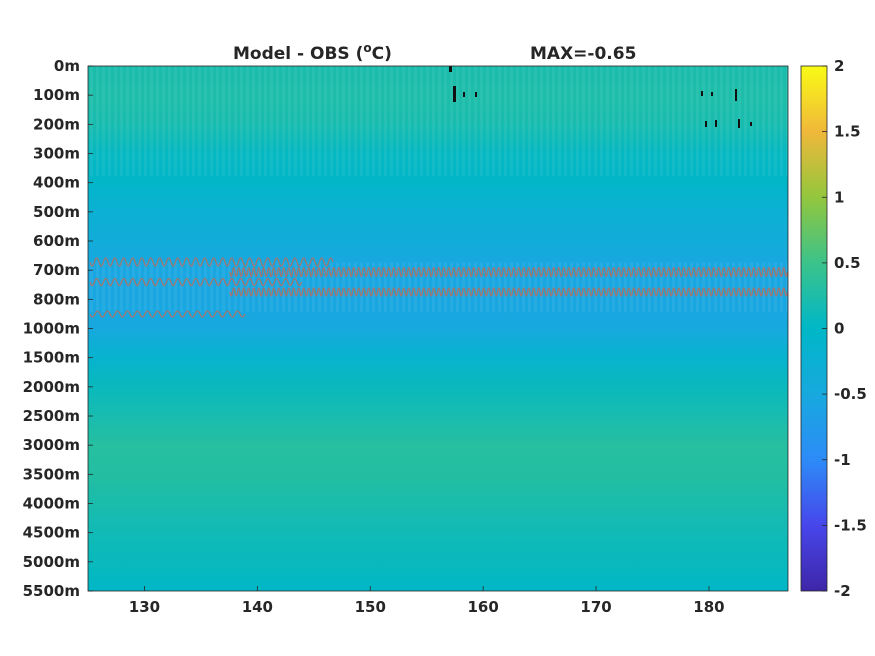 The width and height of the screenshot is (875, 656). I want to click on colorbar-tick-label: 1.5, so click(847, 132).